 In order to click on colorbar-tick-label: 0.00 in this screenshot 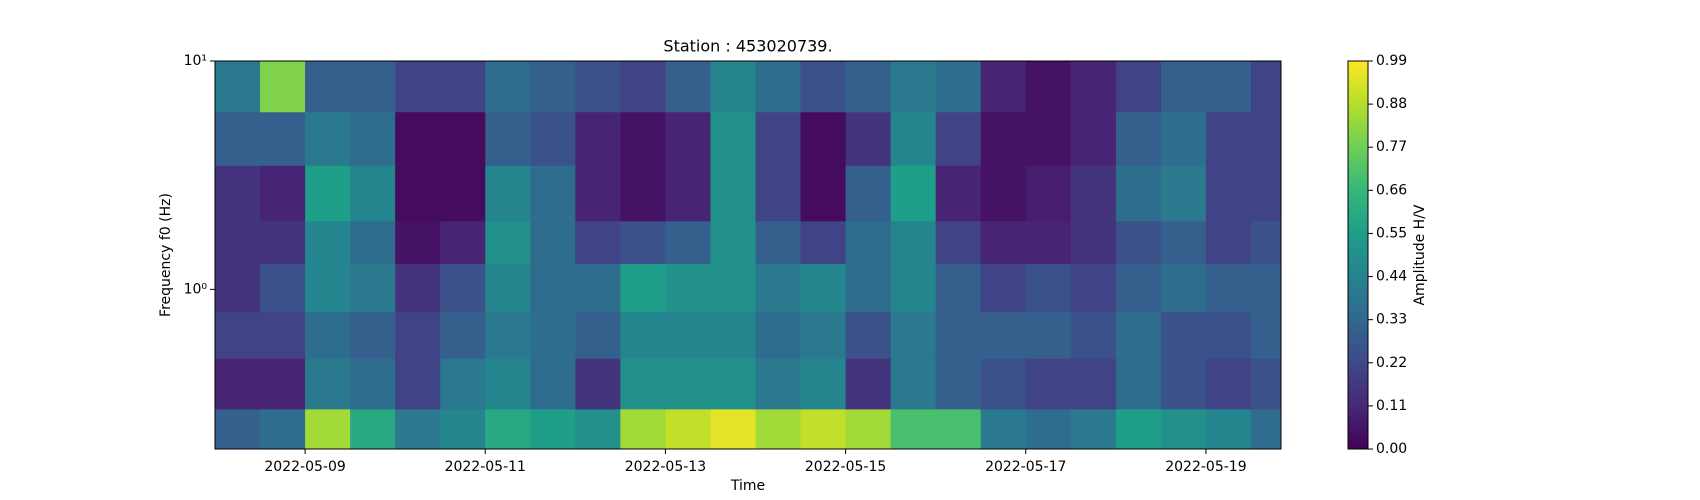, I will do `click(1391, 449)`.